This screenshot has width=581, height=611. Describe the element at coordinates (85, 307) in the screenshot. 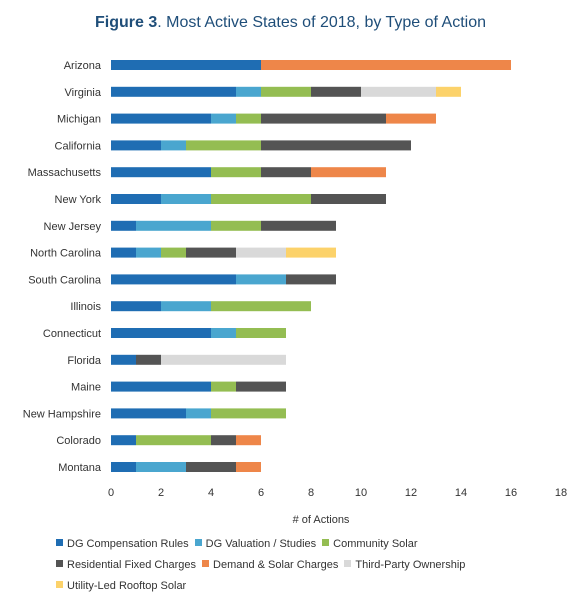

I see `category-label-illinois: Illinois` at that location.